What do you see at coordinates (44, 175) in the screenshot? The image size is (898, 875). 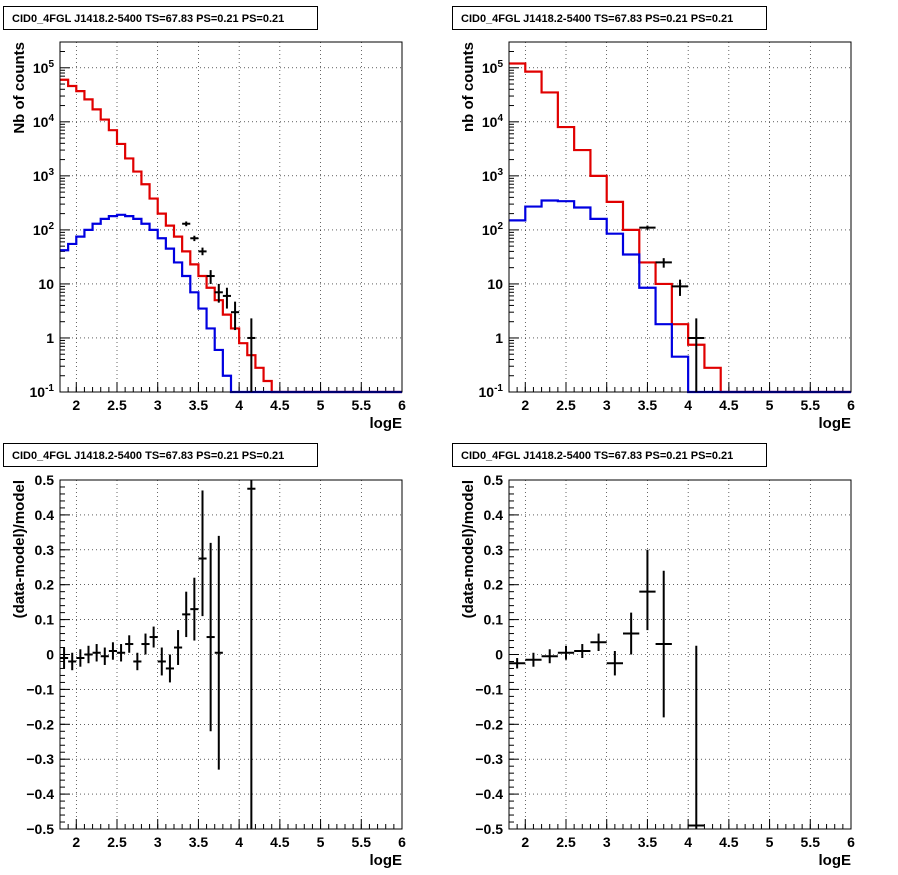 I see `y-tick-label: 10³` at bounding box center [44, 175].